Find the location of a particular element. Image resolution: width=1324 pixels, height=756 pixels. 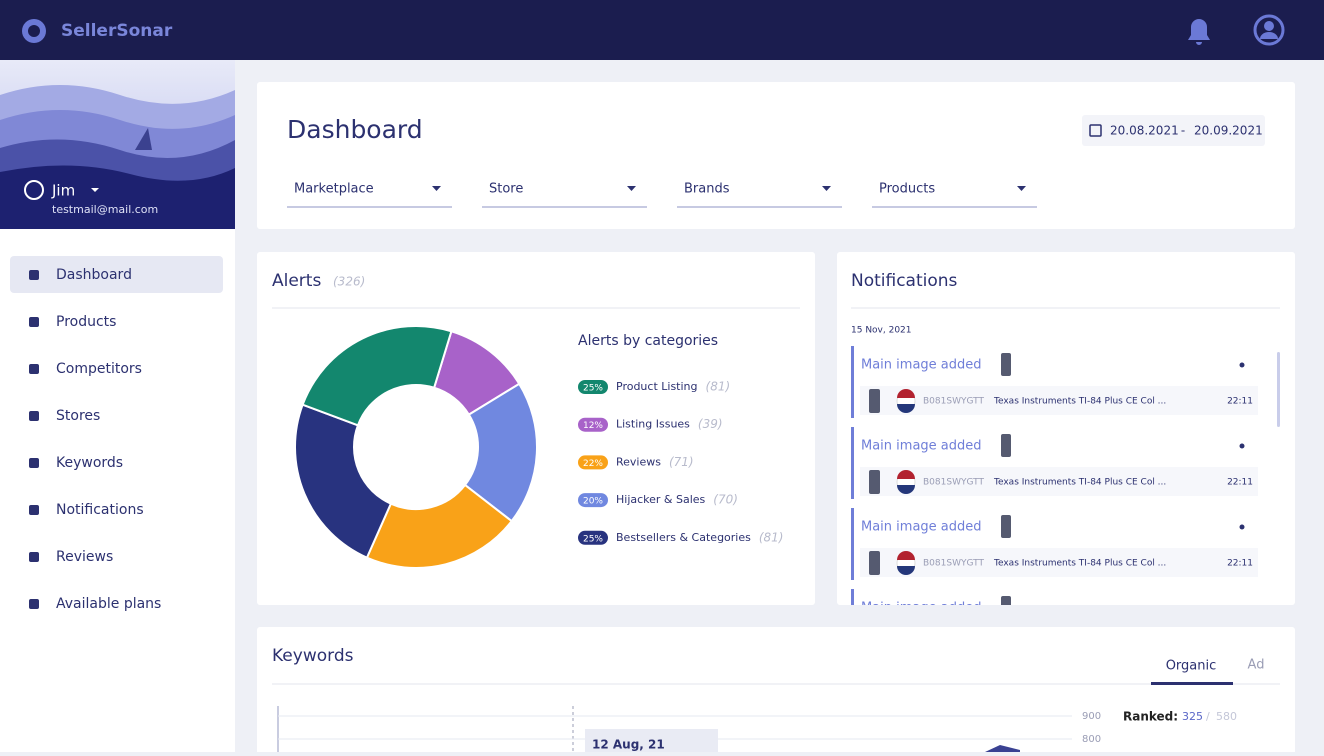

account-icon-body is located at coordinates (1269, 35).